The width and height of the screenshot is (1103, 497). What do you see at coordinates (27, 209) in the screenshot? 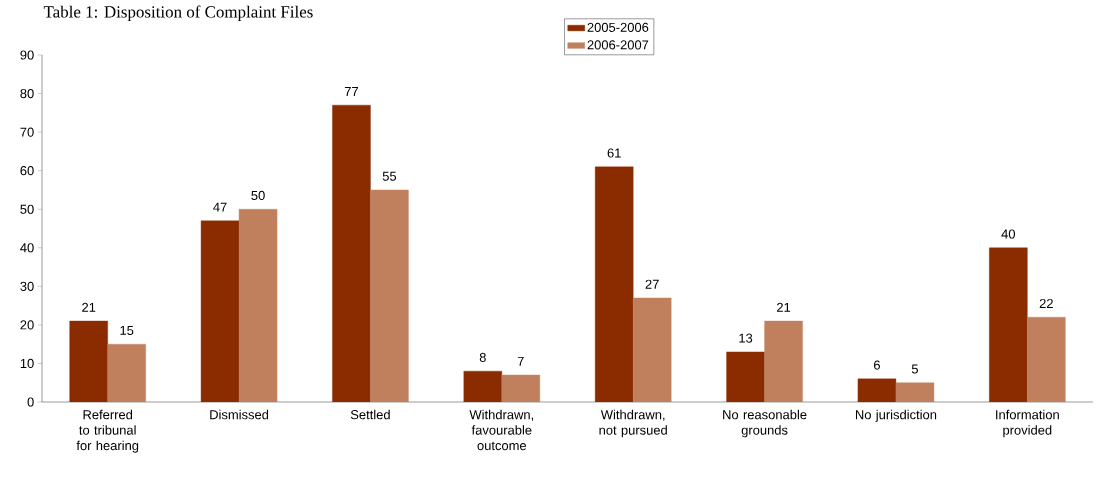
I see `y-tick-label: 50` at bounding box center [27, 209].